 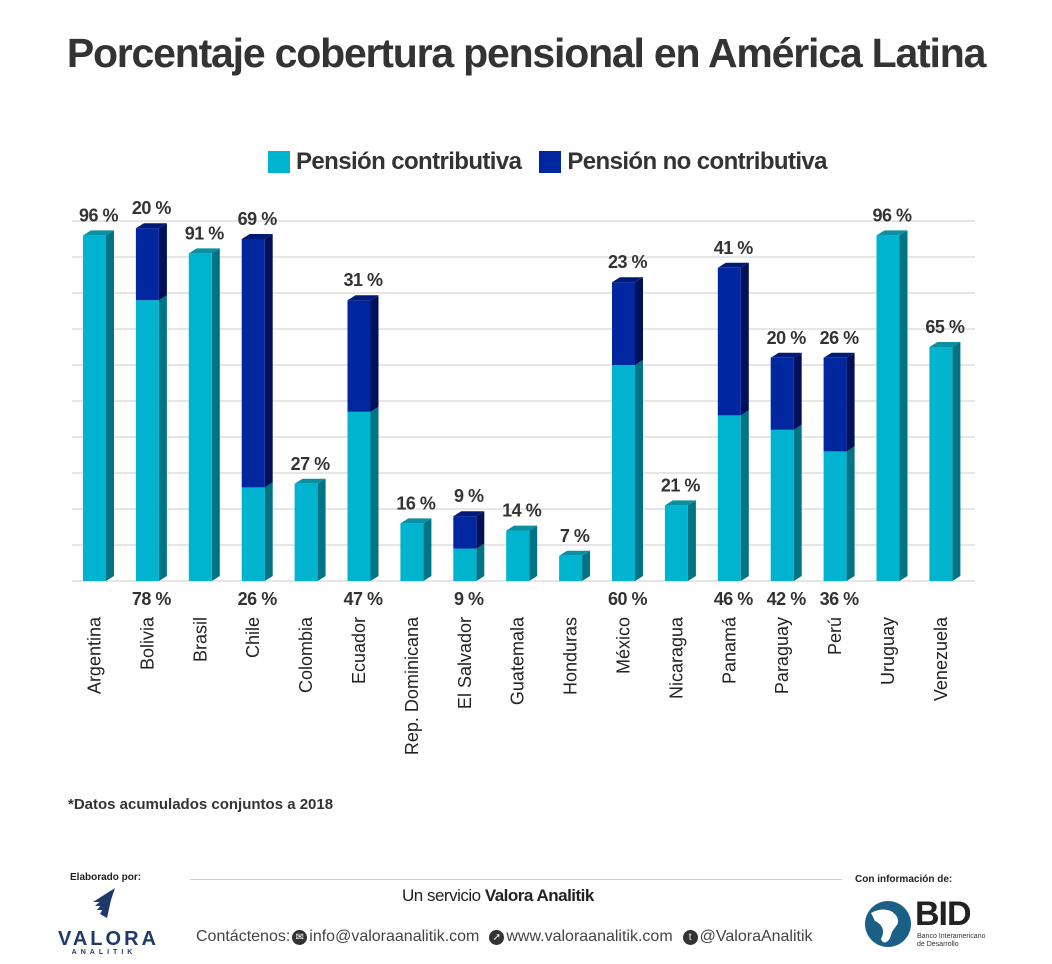 I want to click on x-axis-label: Perú, so click(x=835, y=636).